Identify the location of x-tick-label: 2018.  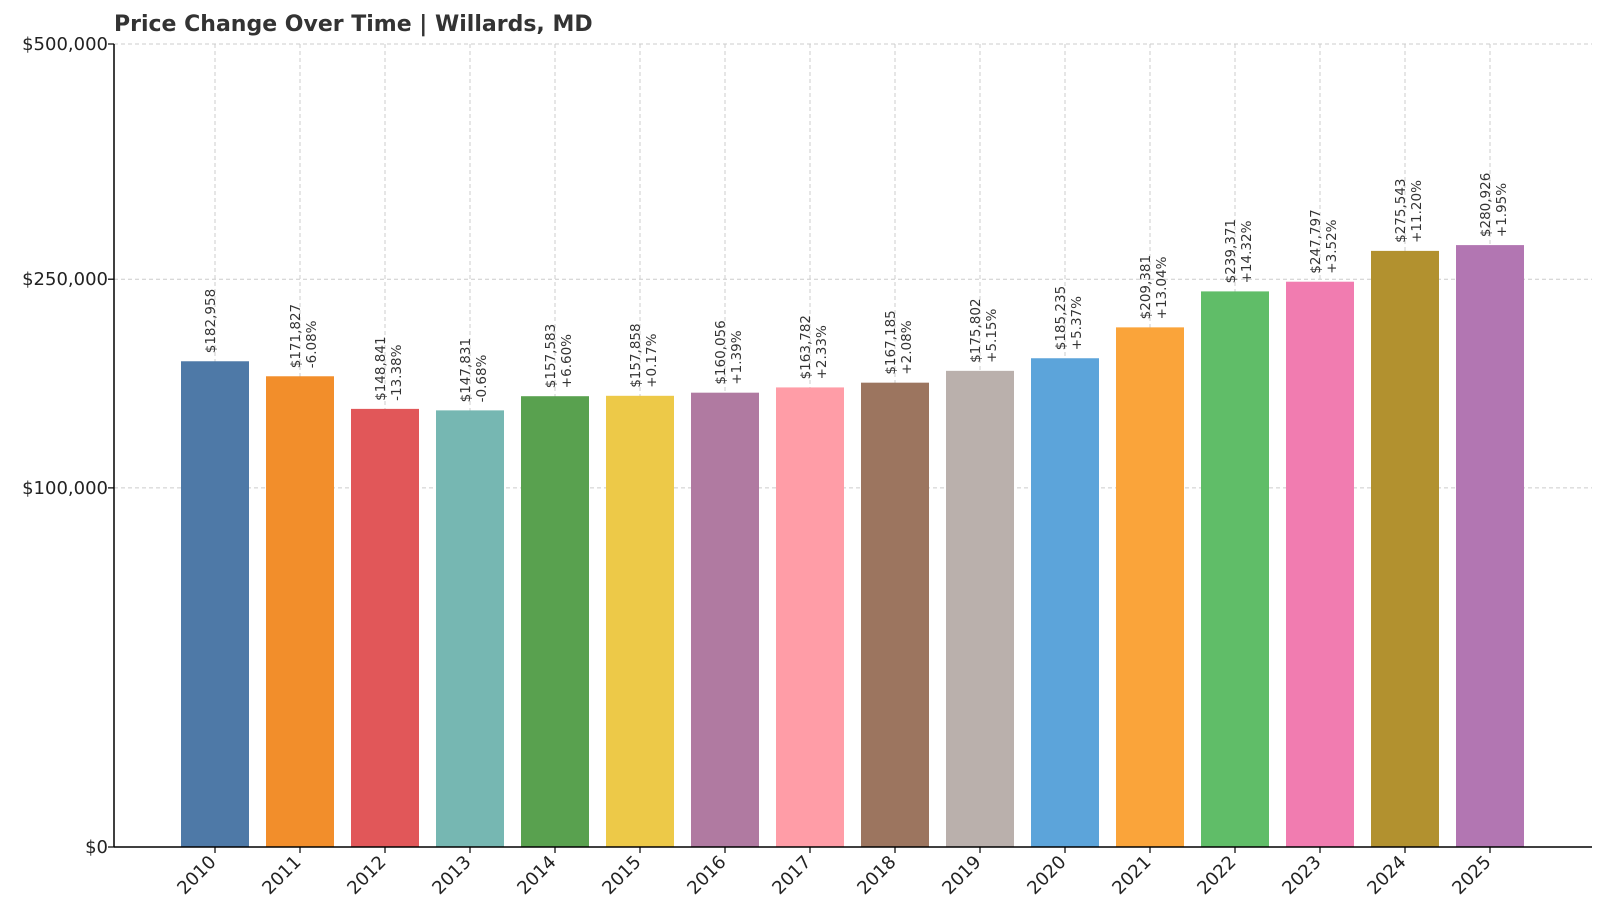
(876, 875).